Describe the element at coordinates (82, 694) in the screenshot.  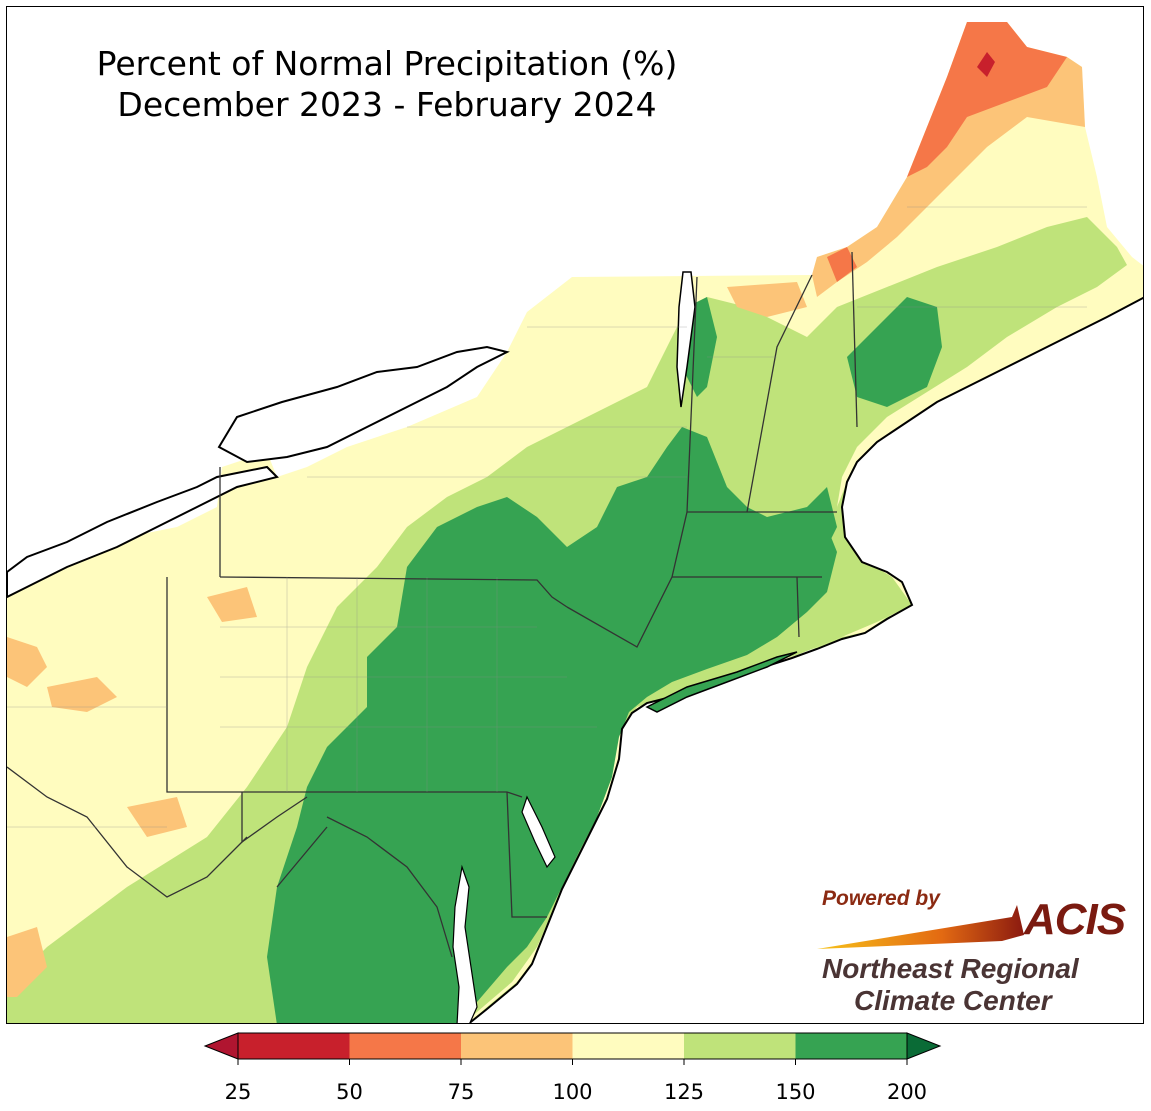
I see `zone-75-100-west2` at that location.